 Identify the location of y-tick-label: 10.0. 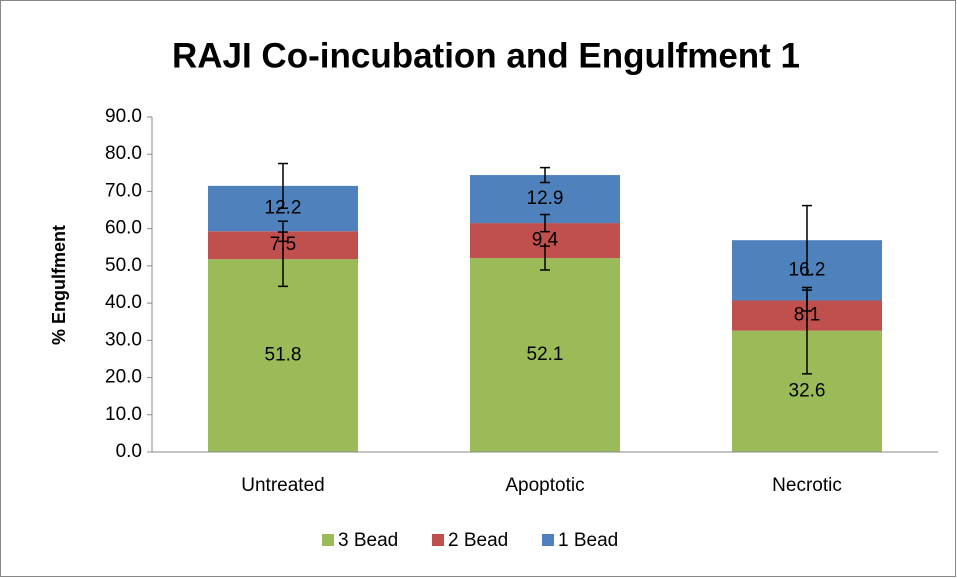
(123, 414).